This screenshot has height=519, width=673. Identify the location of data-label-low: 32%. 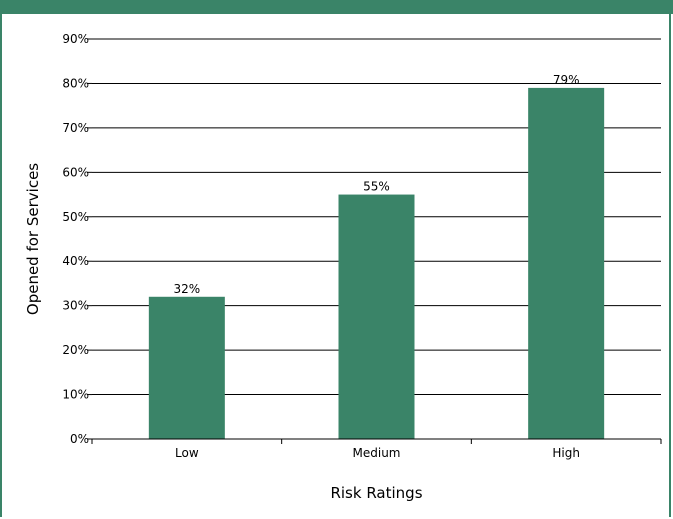
(186, 289).